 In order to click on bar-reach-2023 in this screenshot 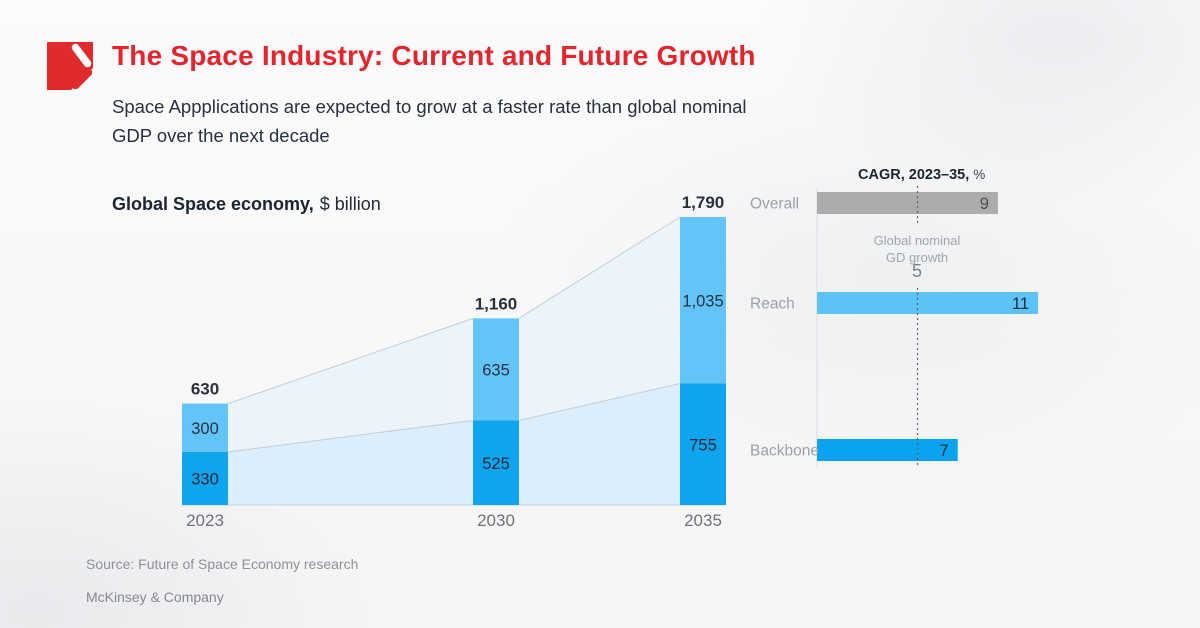, I will do `click(205, 427)`.